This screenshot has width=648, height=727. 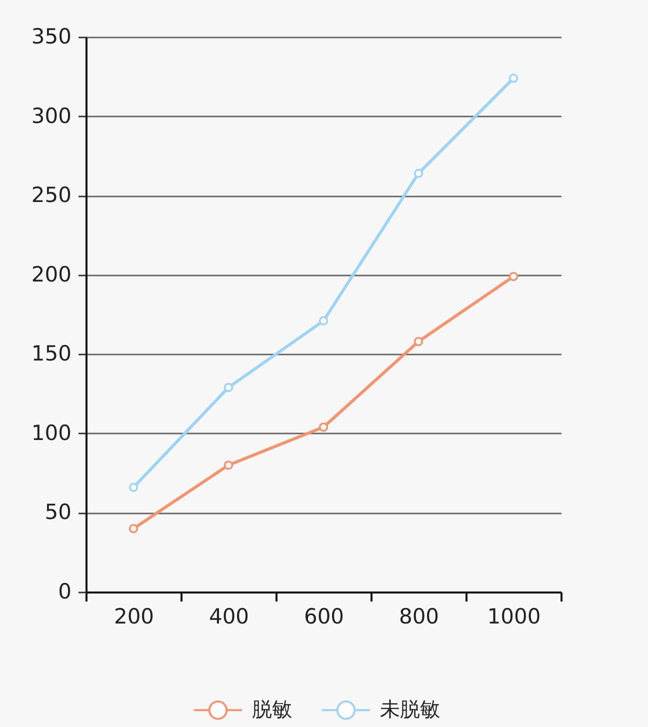 What do you see at coordinates (65, 592) in the screenshot?
I see `y-tick-label: 0` at bounding box center [65, 592].